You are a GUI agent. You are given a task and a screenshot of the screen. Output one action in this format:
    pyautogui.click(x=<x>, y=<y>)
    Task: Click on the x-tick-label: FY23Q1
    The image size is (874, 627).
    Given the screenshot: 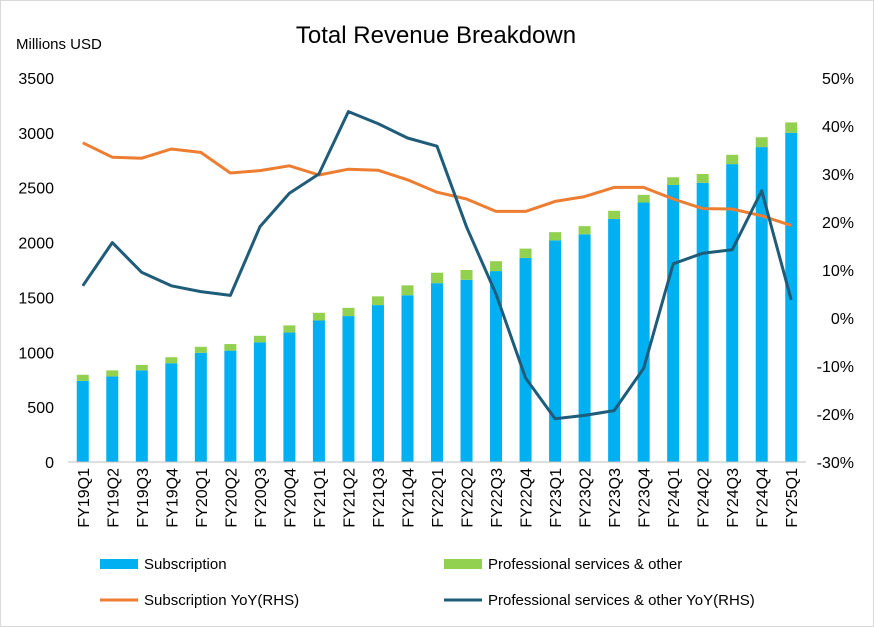 What is the action you would take?
    pyautogui.click(x=556, y=498)
    